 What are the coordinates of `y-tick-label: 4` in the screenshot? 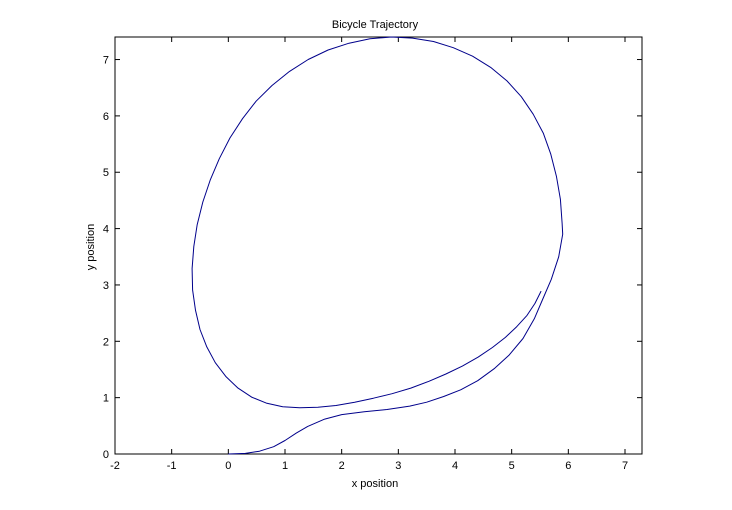 It's located at (106, 230).